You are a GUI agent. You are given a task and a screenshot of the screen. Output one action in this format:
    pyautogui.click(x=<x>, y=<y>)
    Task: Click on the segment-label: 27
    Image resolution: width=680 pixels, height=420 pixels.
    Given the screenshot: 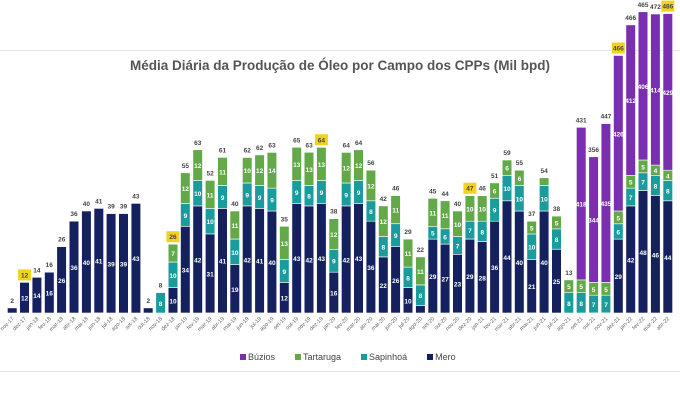 What is the action you would take?
    pyautogui.click(x=445, y=280)
    